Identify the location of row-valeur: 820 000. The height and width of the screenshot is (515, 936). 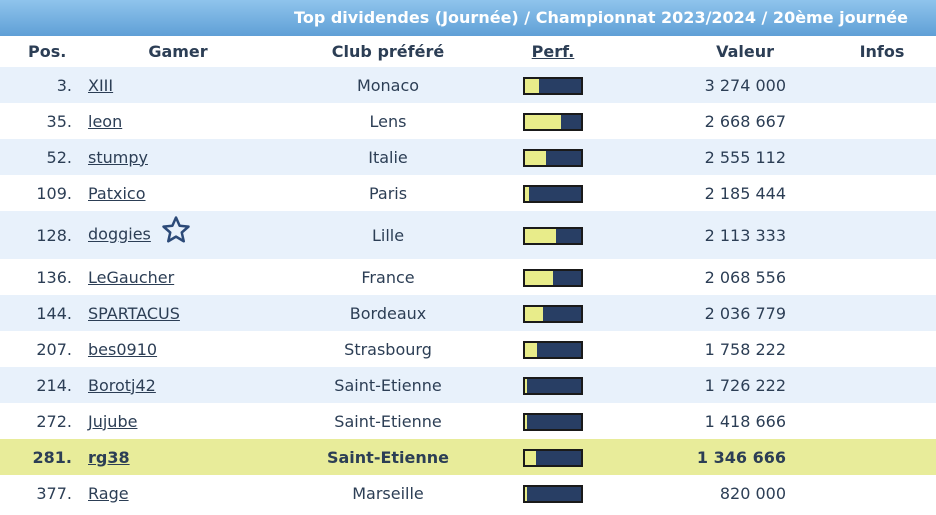
(752, 493).